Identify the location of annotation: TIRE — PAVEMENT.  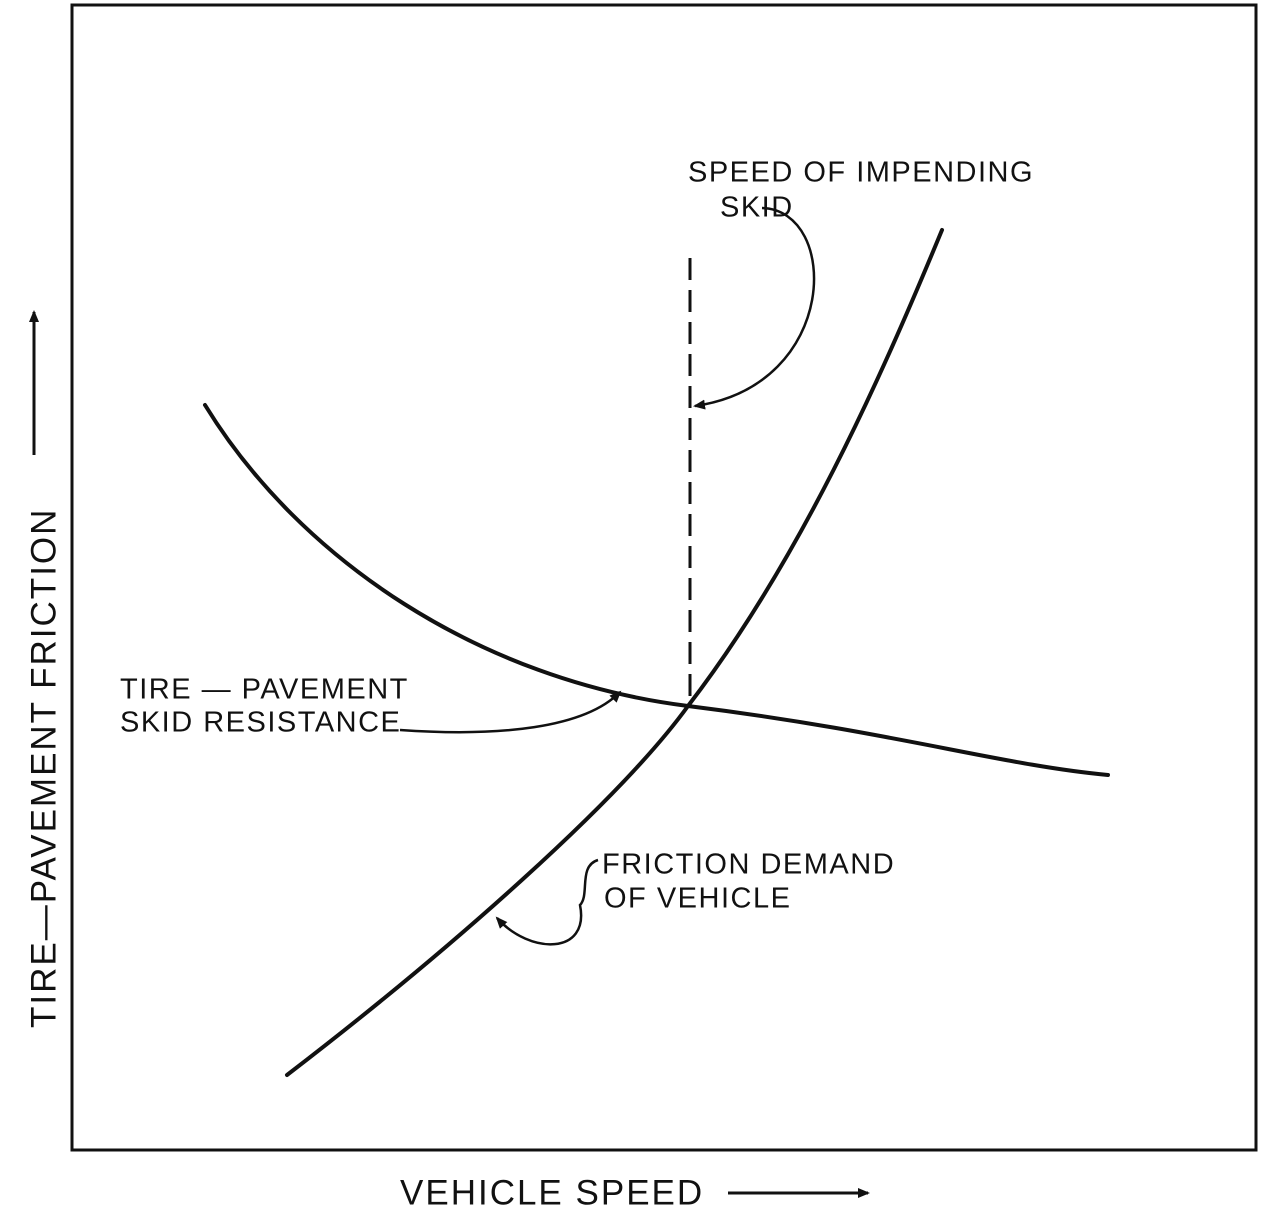
(264, 690).